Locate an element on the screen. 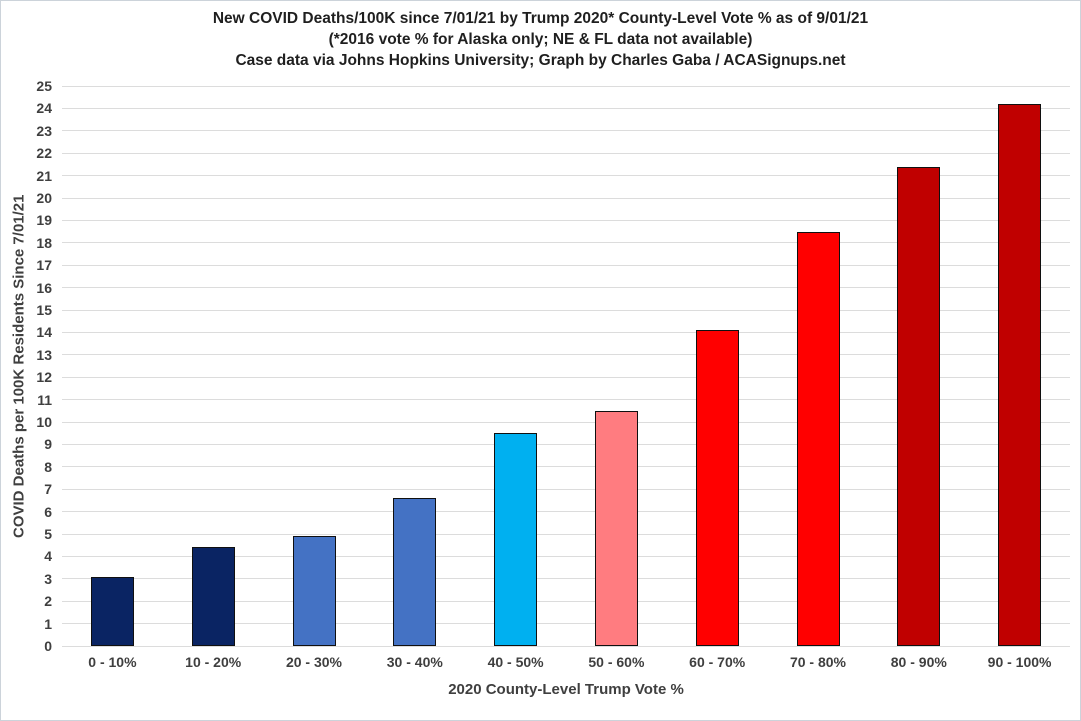 This screenshot has width=1081, height=721. bar-20-30% is located at coordinates (314, 591).